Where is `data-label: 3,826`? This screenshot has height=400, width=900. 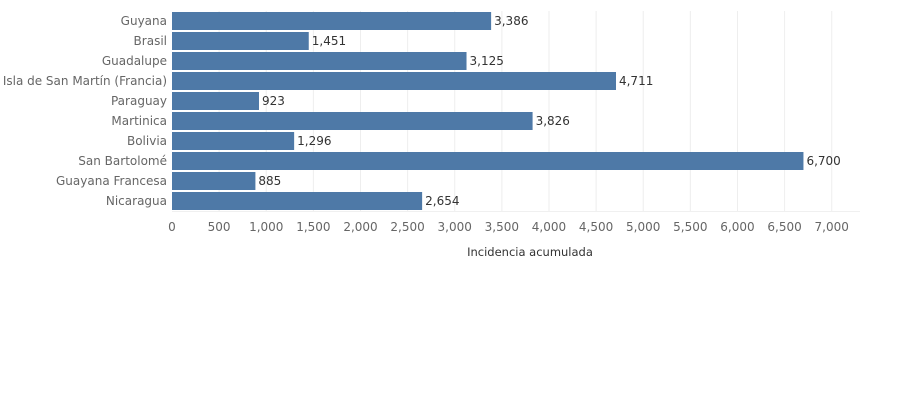
data-label: 3,826 is located at coordinates (553, 121).